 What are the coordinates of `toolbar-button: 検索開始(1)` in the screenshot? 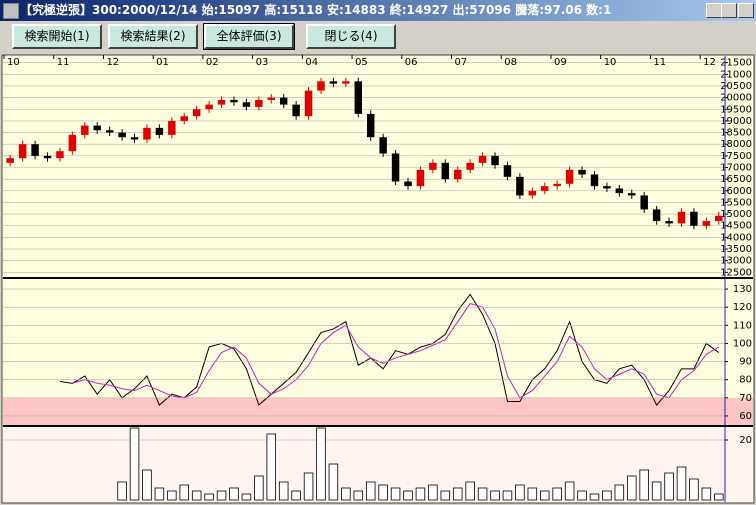 It's located at (57, 36).